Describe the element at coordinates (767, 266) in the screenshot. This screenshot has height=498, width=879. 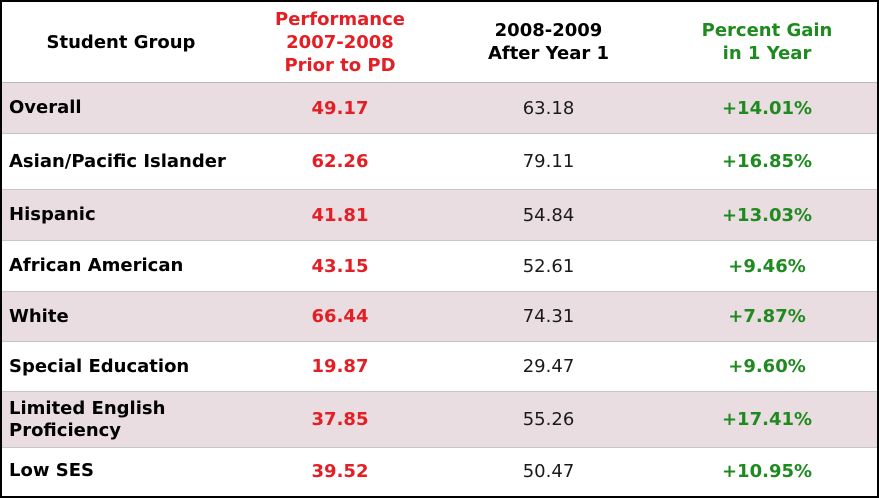
I see `gain-value-cell: +9.46%` at that location.